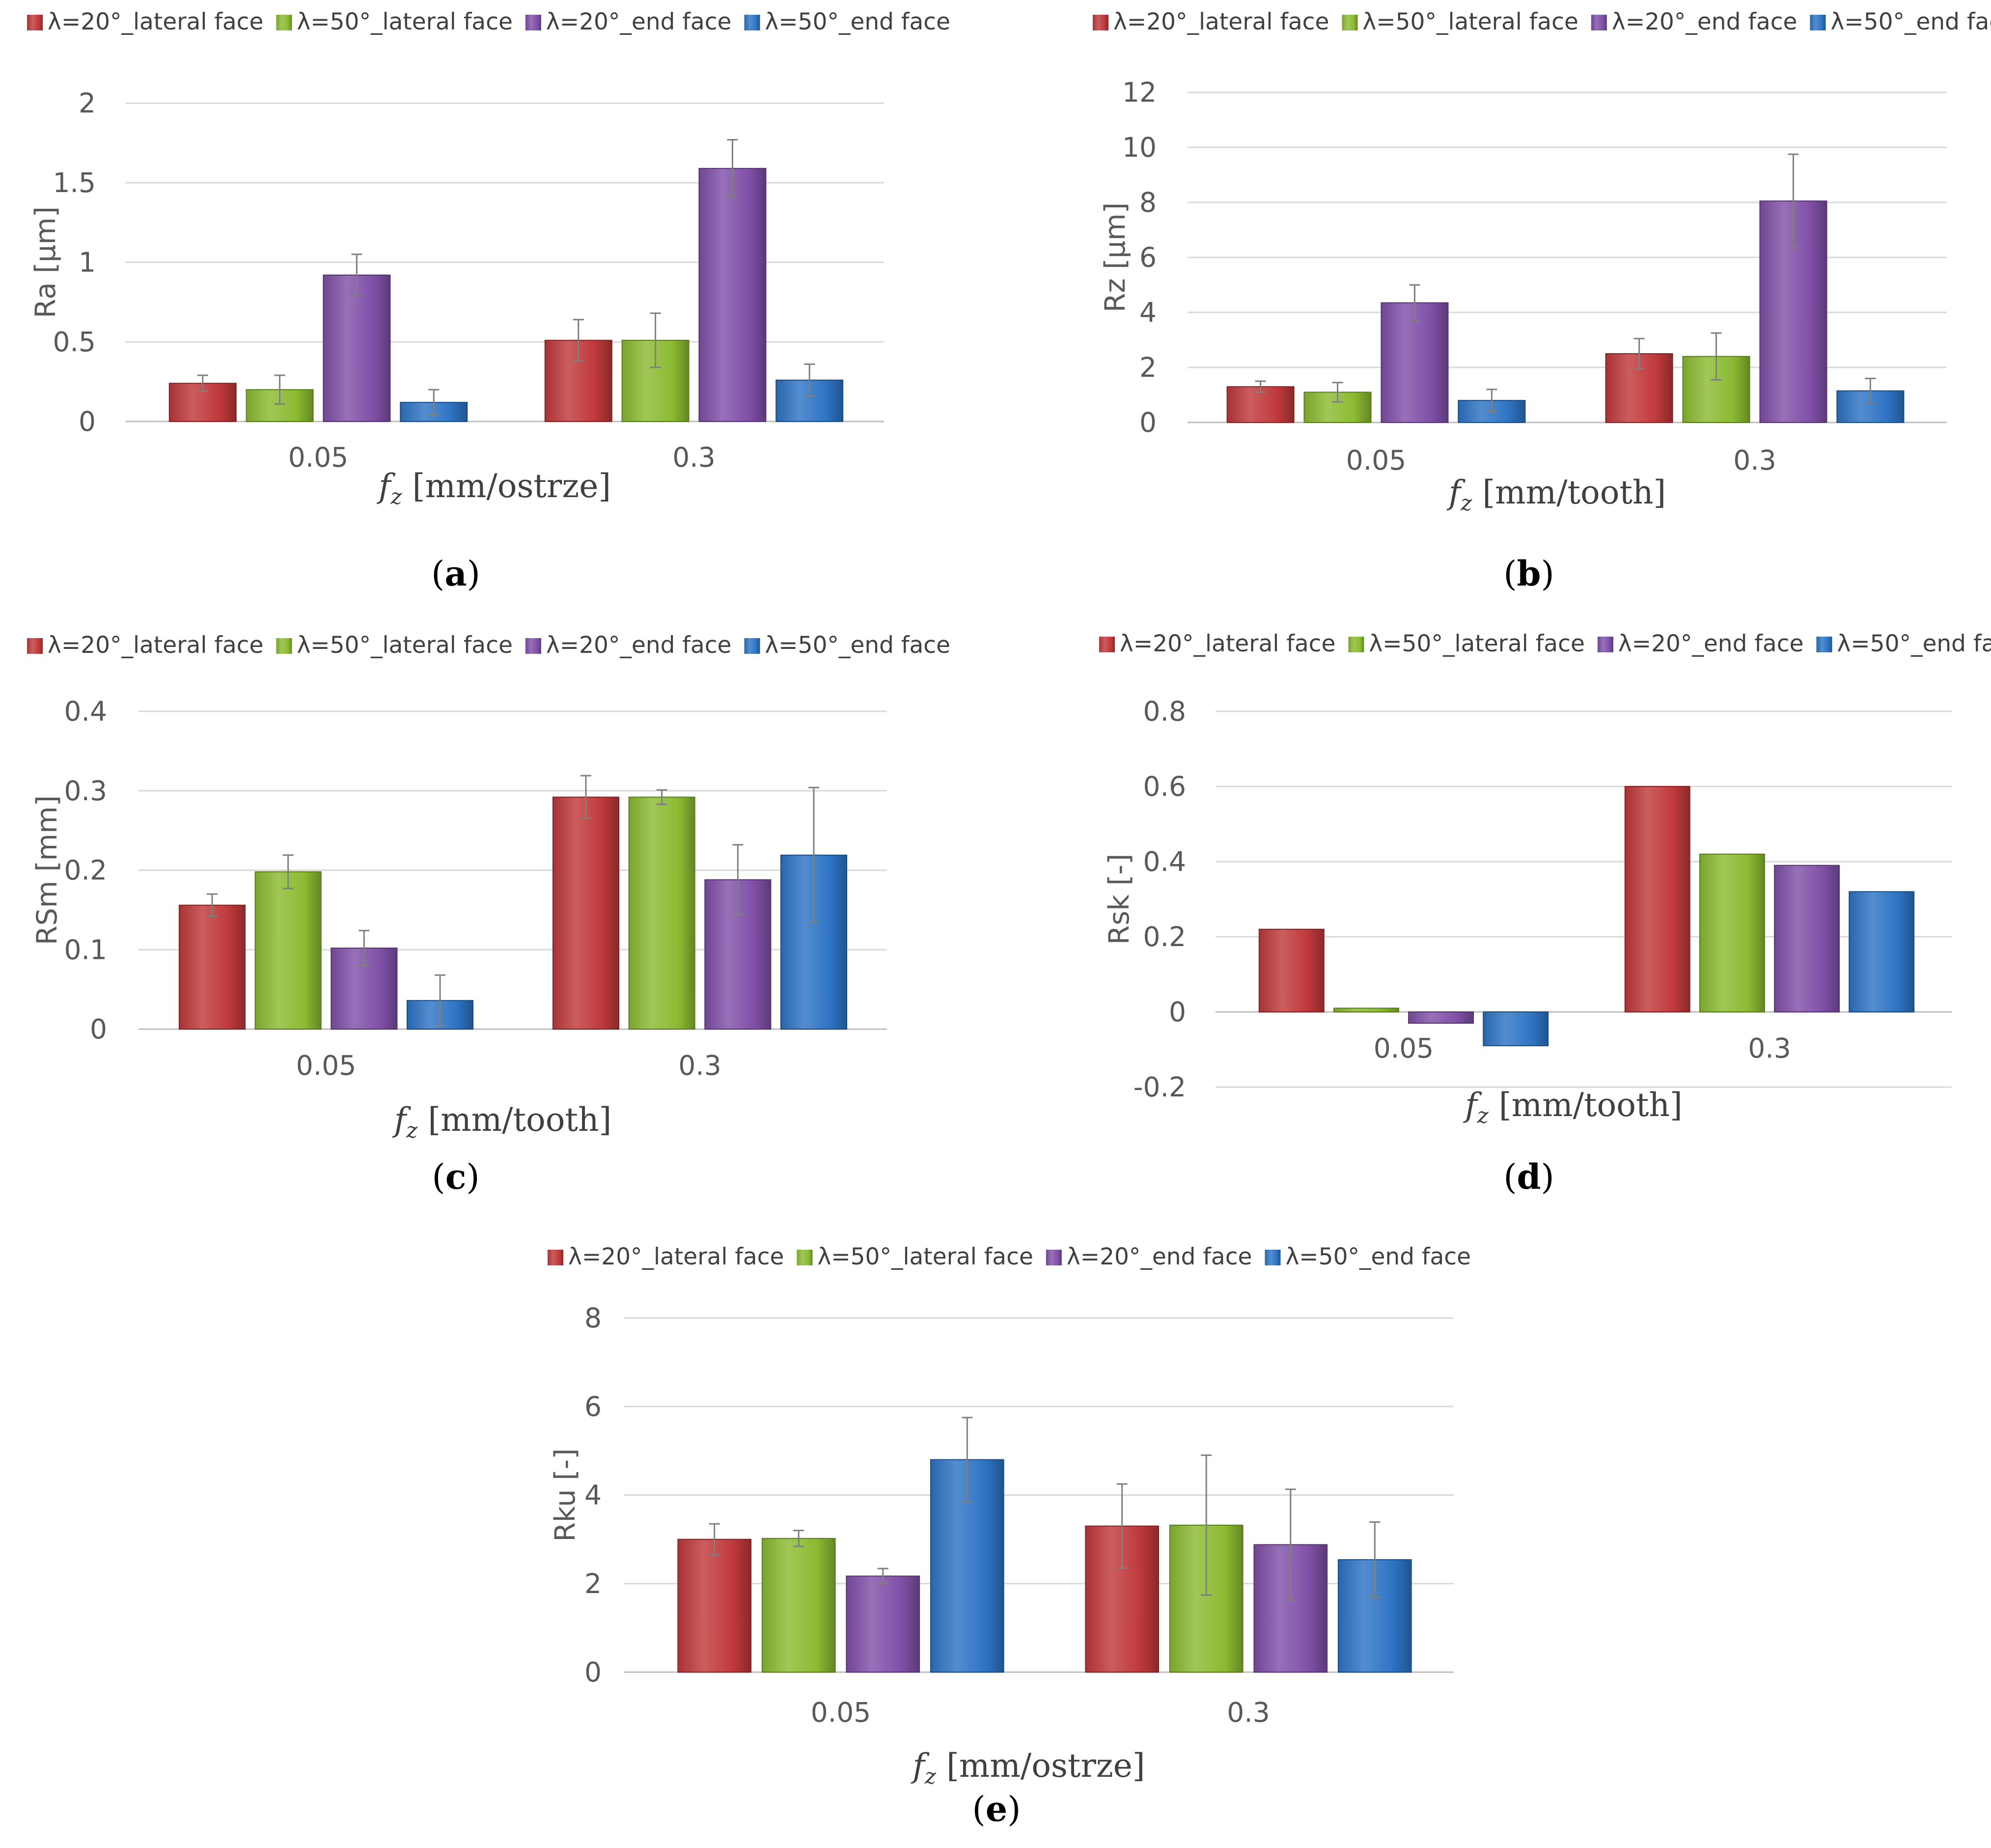 This screenshot has width=1991, height=1848. I want to click on panel-label-b: (b), so click(1528, 573).